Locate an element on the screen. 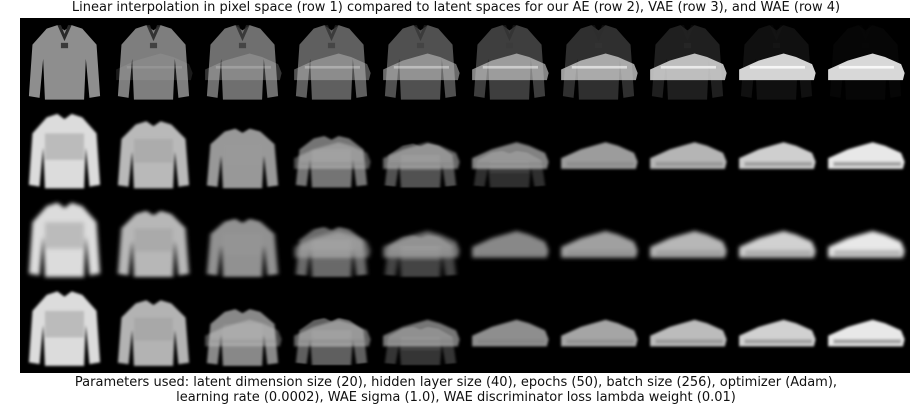 Image resolution: width=912 pixels, height=407 pixels. grid-cell-r2-c3 is located at coordinates (242, 158).